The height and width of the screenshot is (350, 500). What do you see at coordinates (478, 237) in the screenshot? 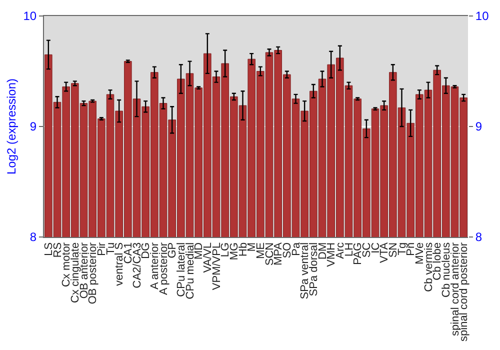
I see `y2-tick-label: 8` at bounding box center [478, 237].